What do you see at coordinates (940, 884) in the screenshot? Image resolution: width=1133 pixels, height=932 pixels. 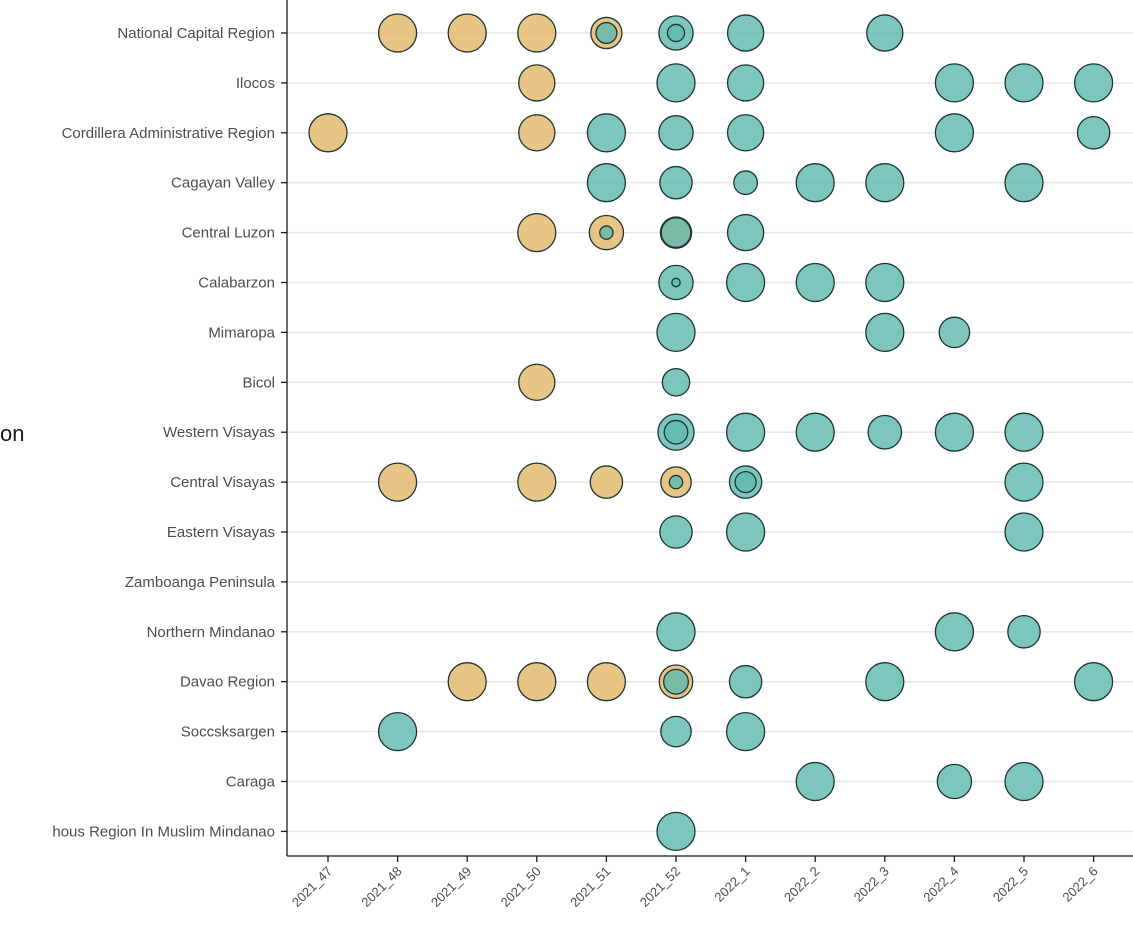 I see `x-tick-label: 2022_4` at bounding box center [940, 884].